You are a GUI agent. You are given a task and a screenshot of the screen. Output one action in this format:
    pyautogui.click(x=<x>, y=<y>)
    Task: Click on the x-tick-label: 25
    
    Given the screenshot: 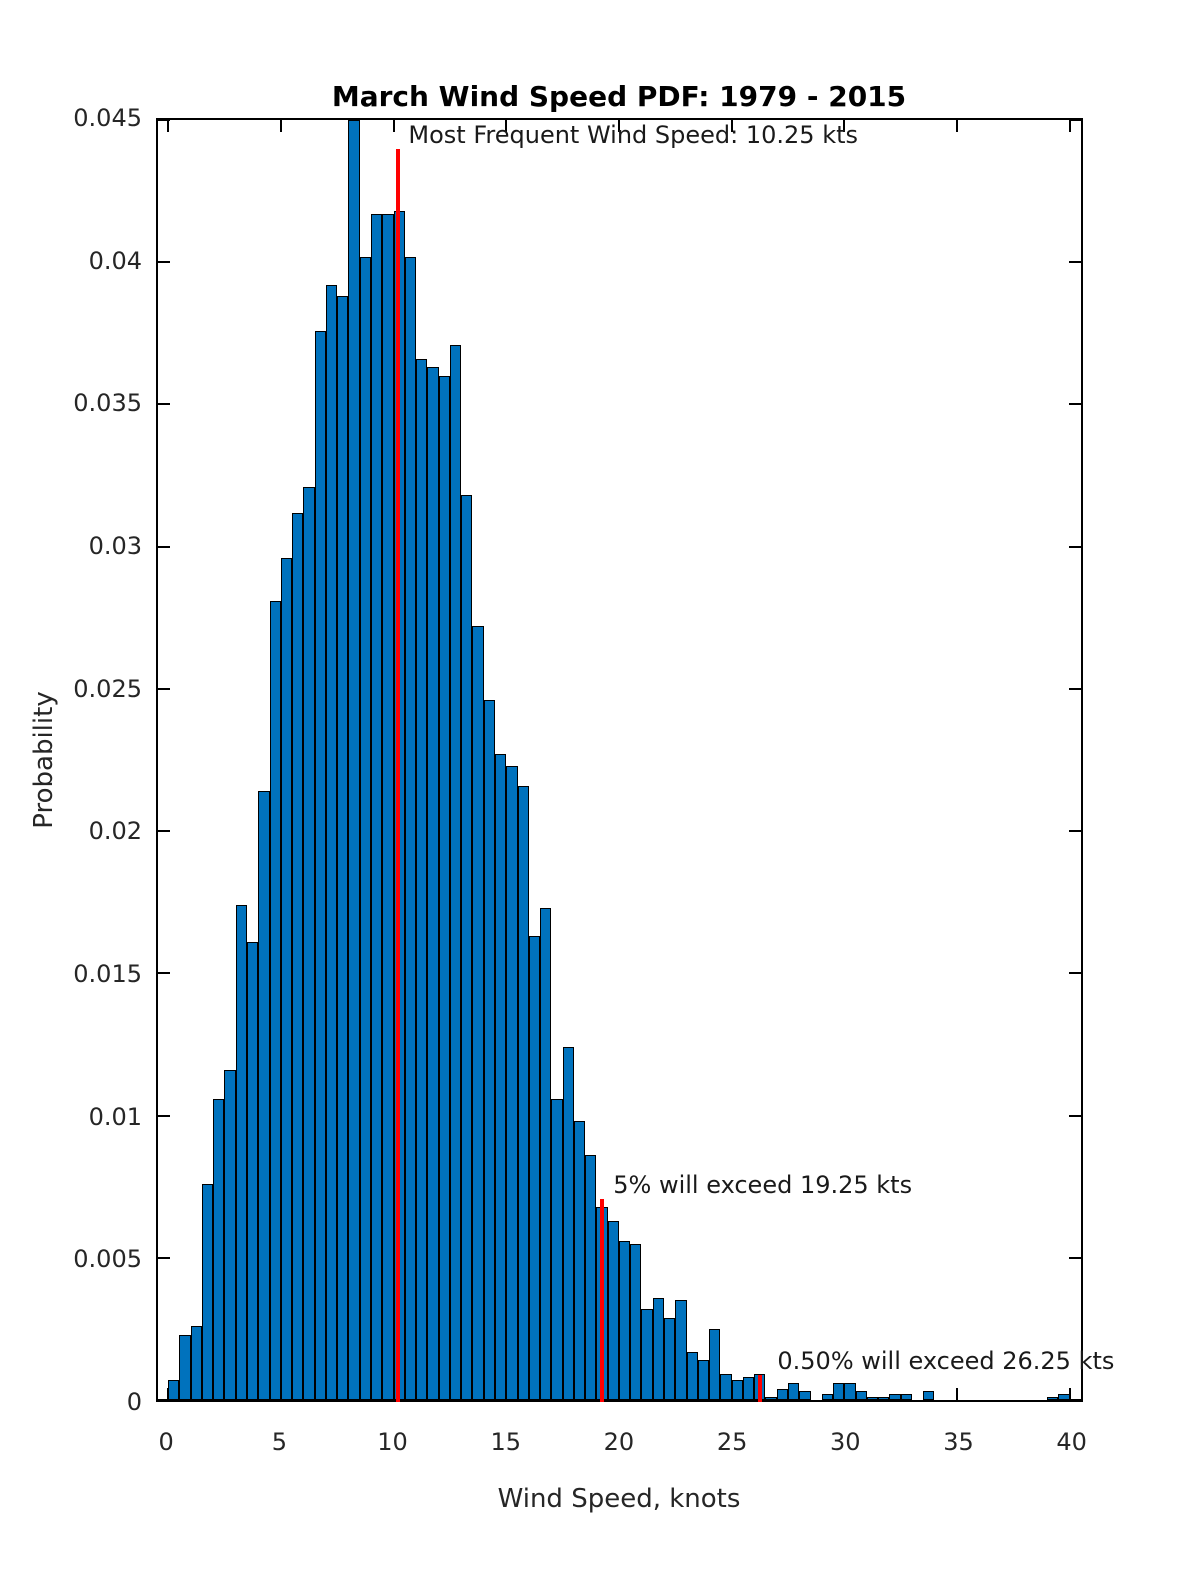 What is the action you would take?
    pyautogui.click(x=732, y=1442)
    